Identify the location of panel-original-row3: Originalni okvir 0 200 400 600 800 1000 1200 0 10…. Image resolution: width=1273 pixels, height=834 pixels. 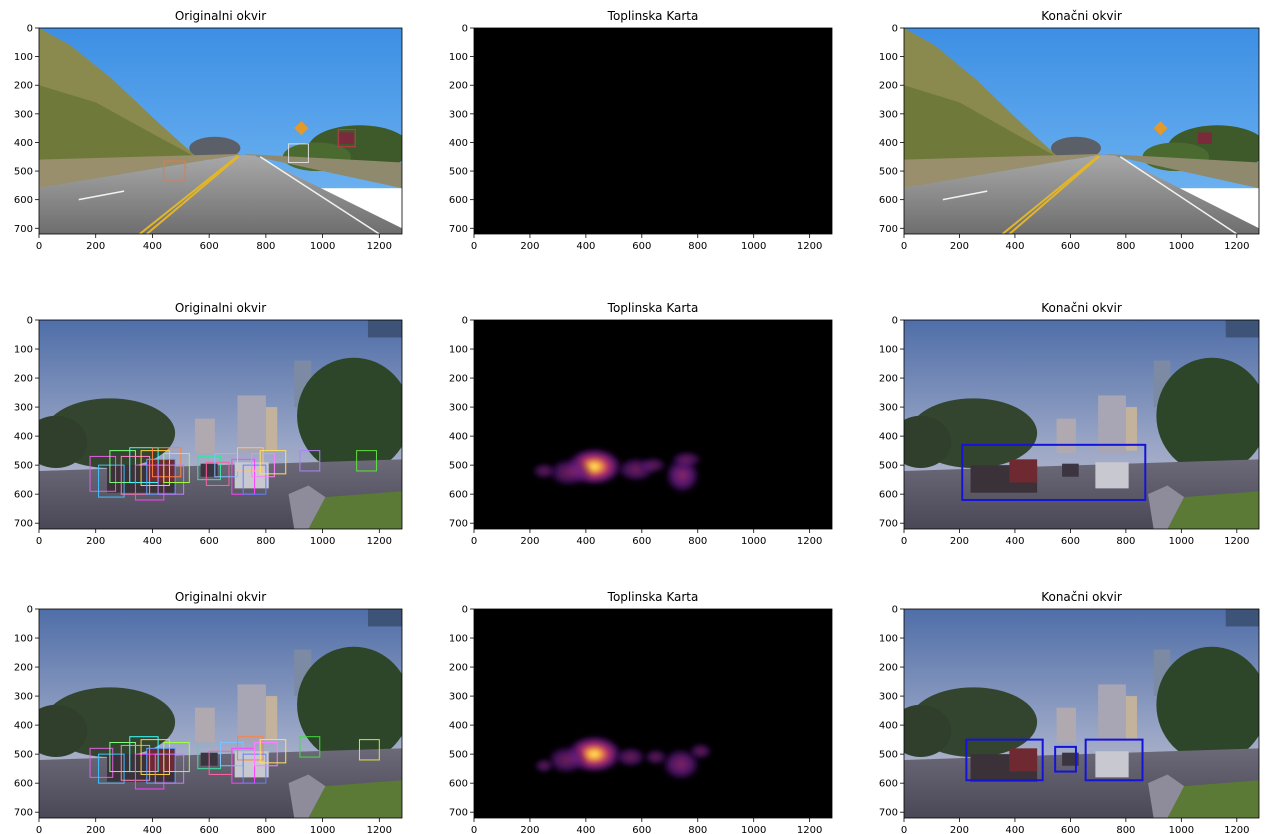
(208, 712).